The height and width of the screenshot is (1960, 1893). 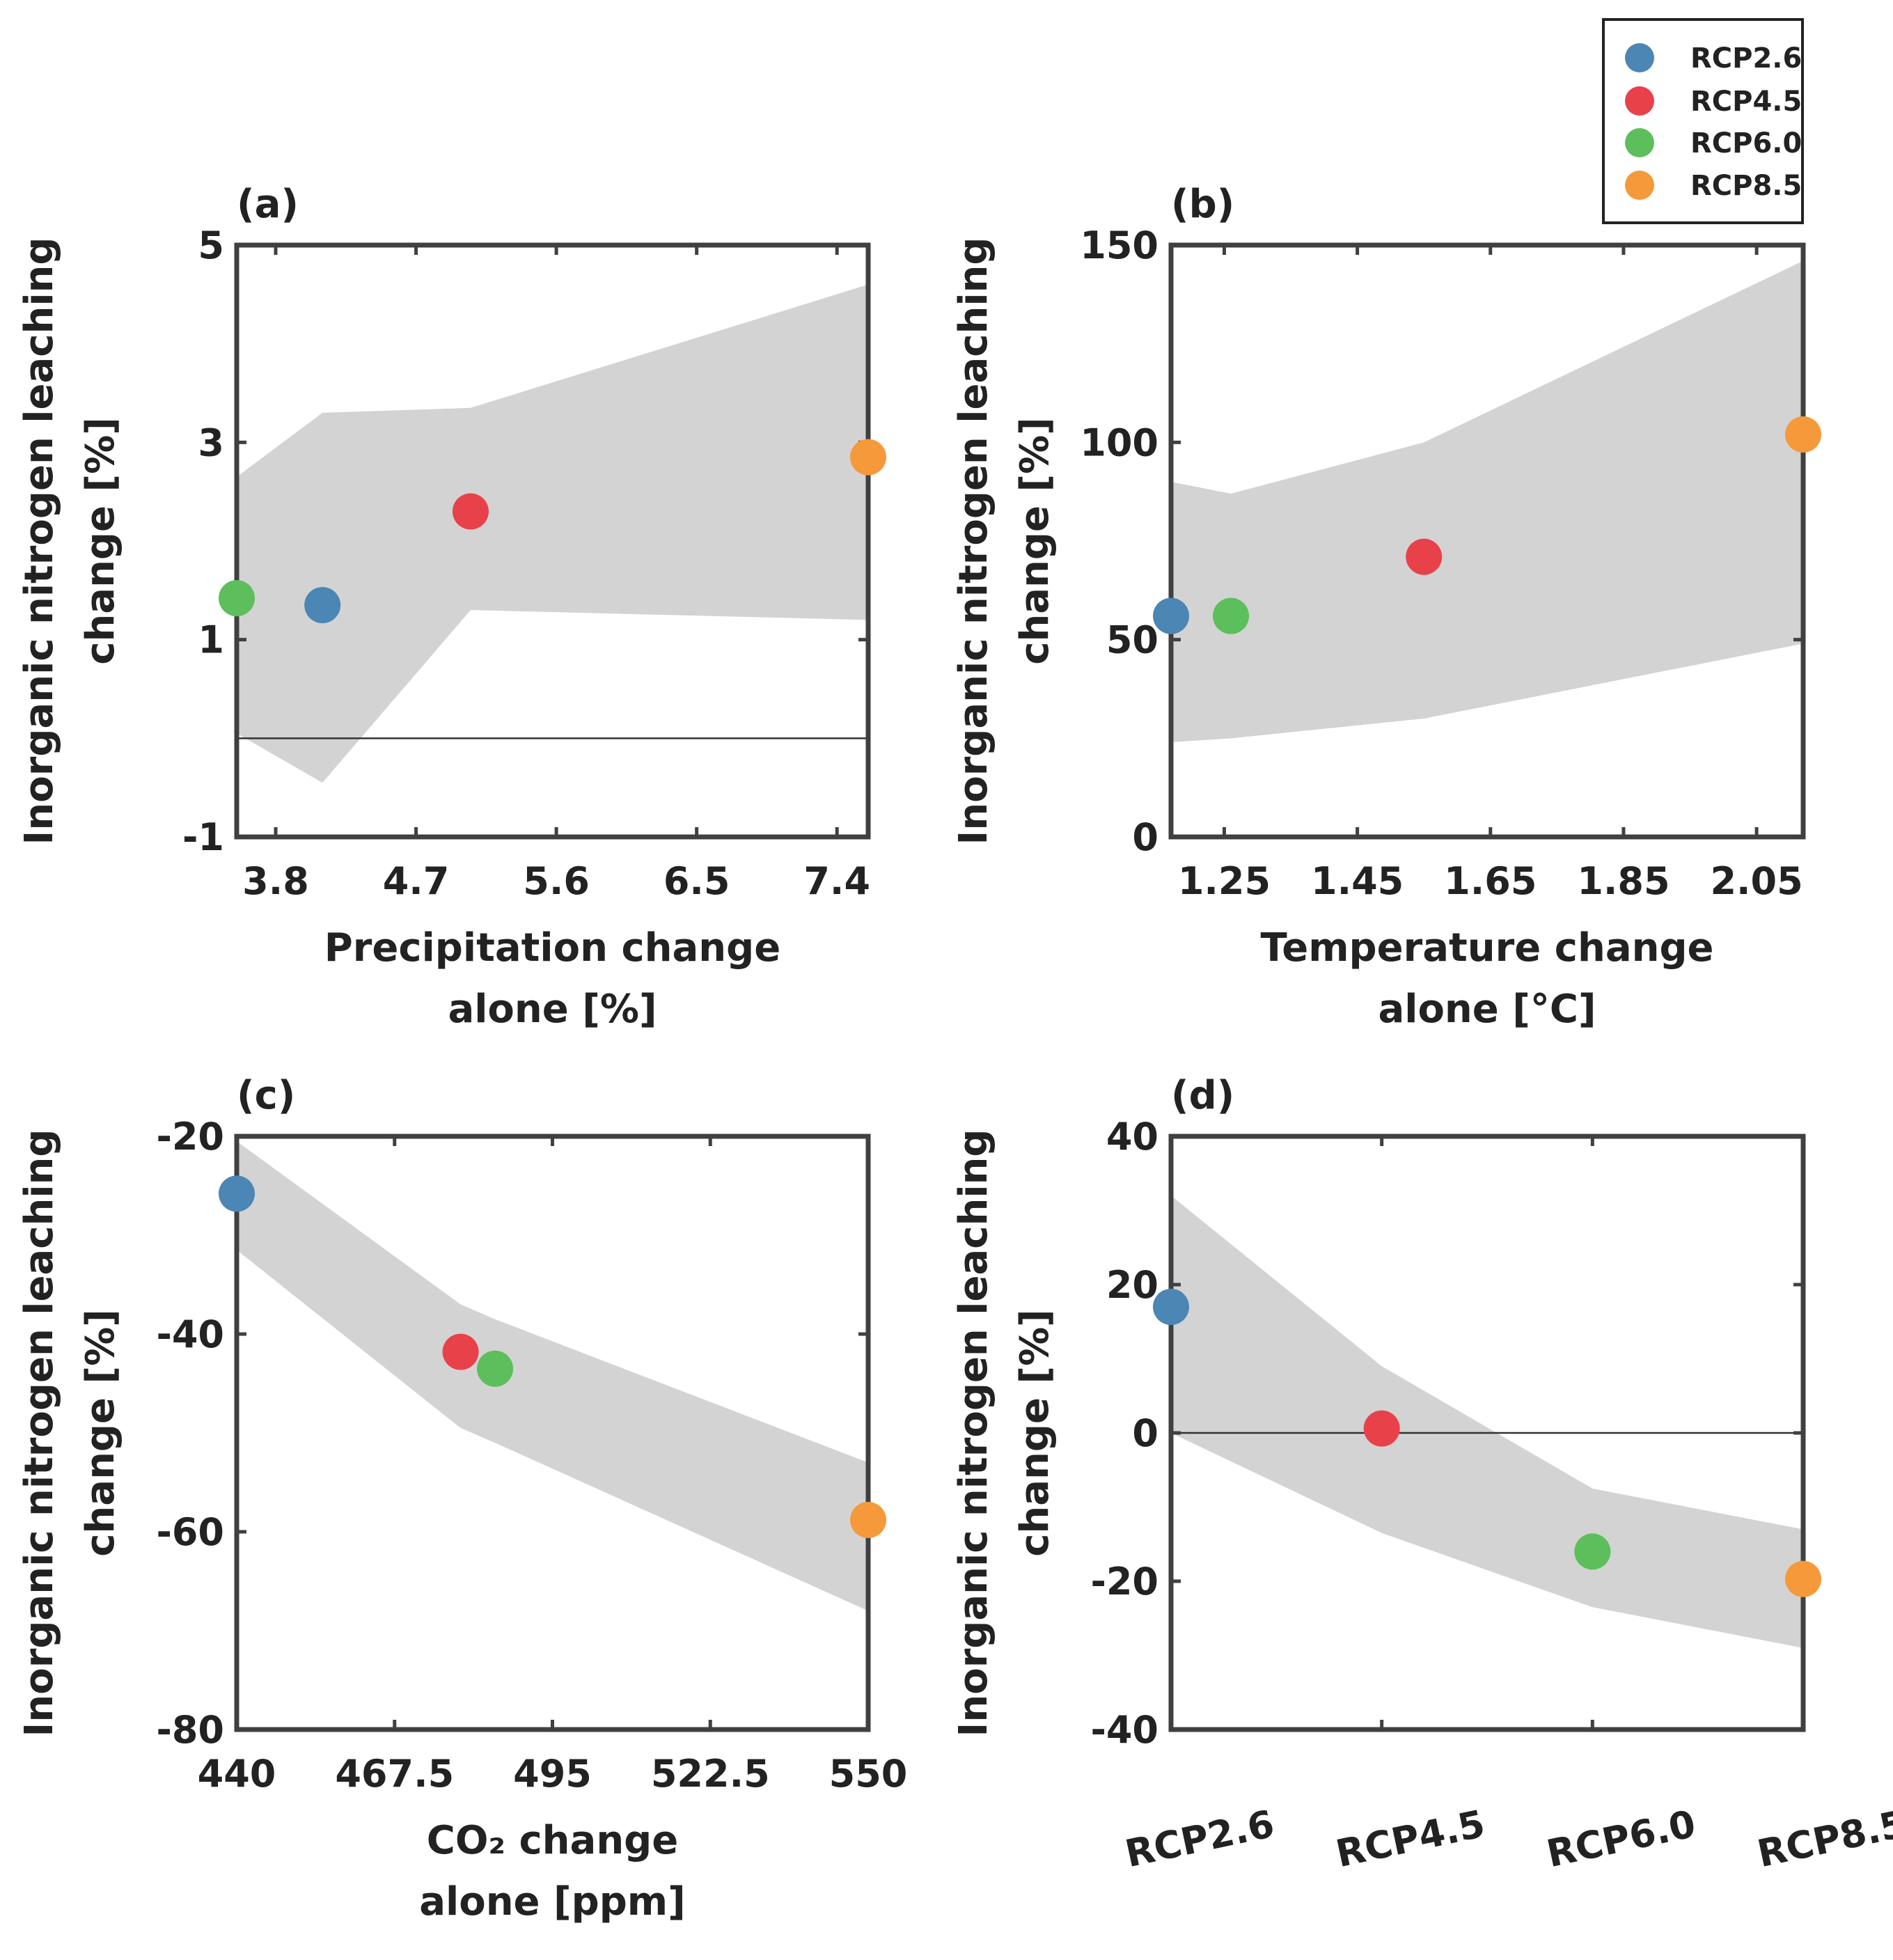 I want to click on x-tick-label-d: RCP6.0, so click(x=1621, y=1839).